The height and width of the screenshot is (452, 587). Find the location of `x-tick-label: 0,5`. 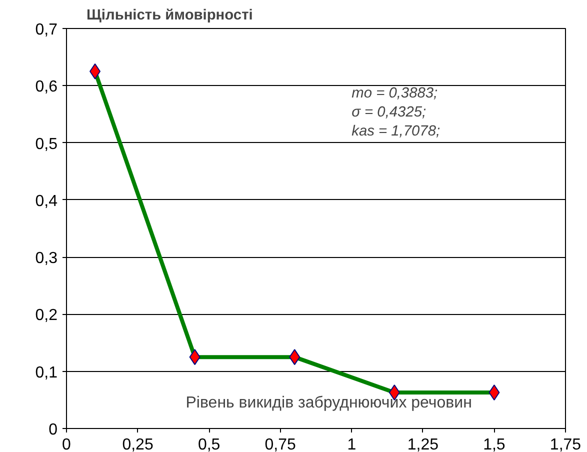

x-tick-label: 0,5 is located at coordinates (209, 444).